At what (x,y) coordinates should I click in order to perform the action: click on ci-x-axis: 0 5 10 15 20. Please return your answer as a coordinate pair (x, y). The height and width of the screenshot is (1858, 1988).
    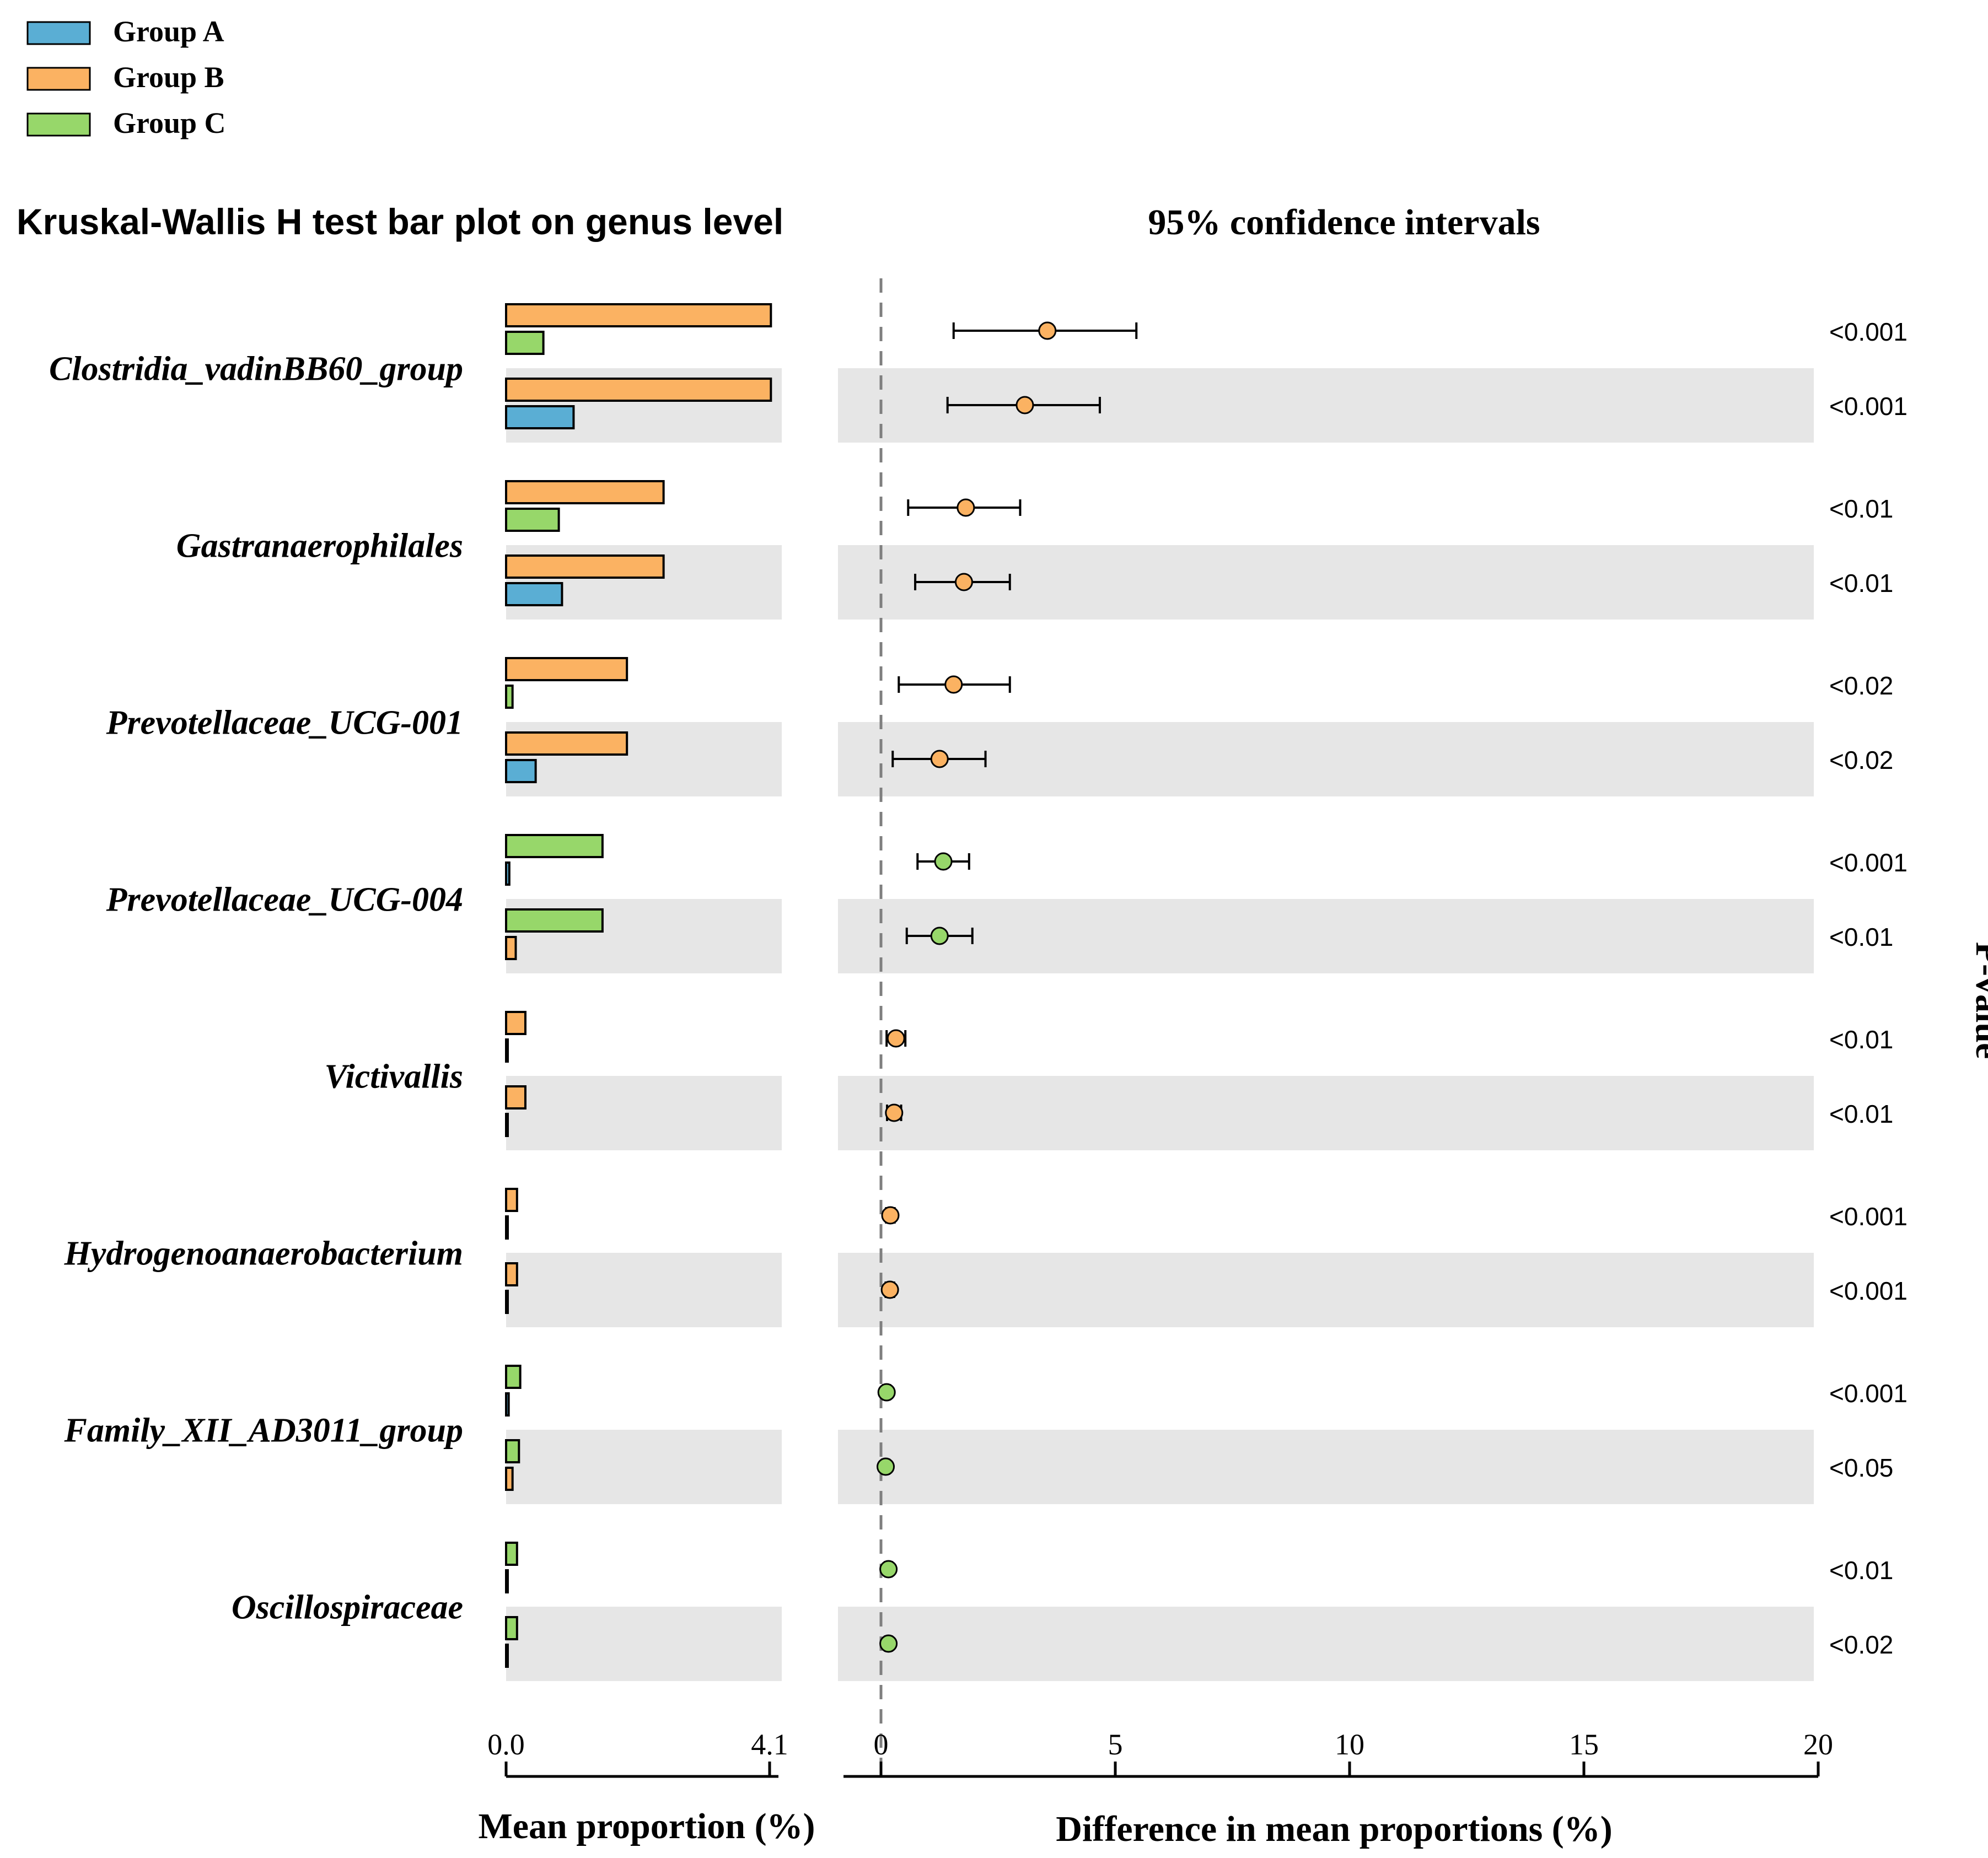
    Looking at the image, I should click on (1338, 1753).